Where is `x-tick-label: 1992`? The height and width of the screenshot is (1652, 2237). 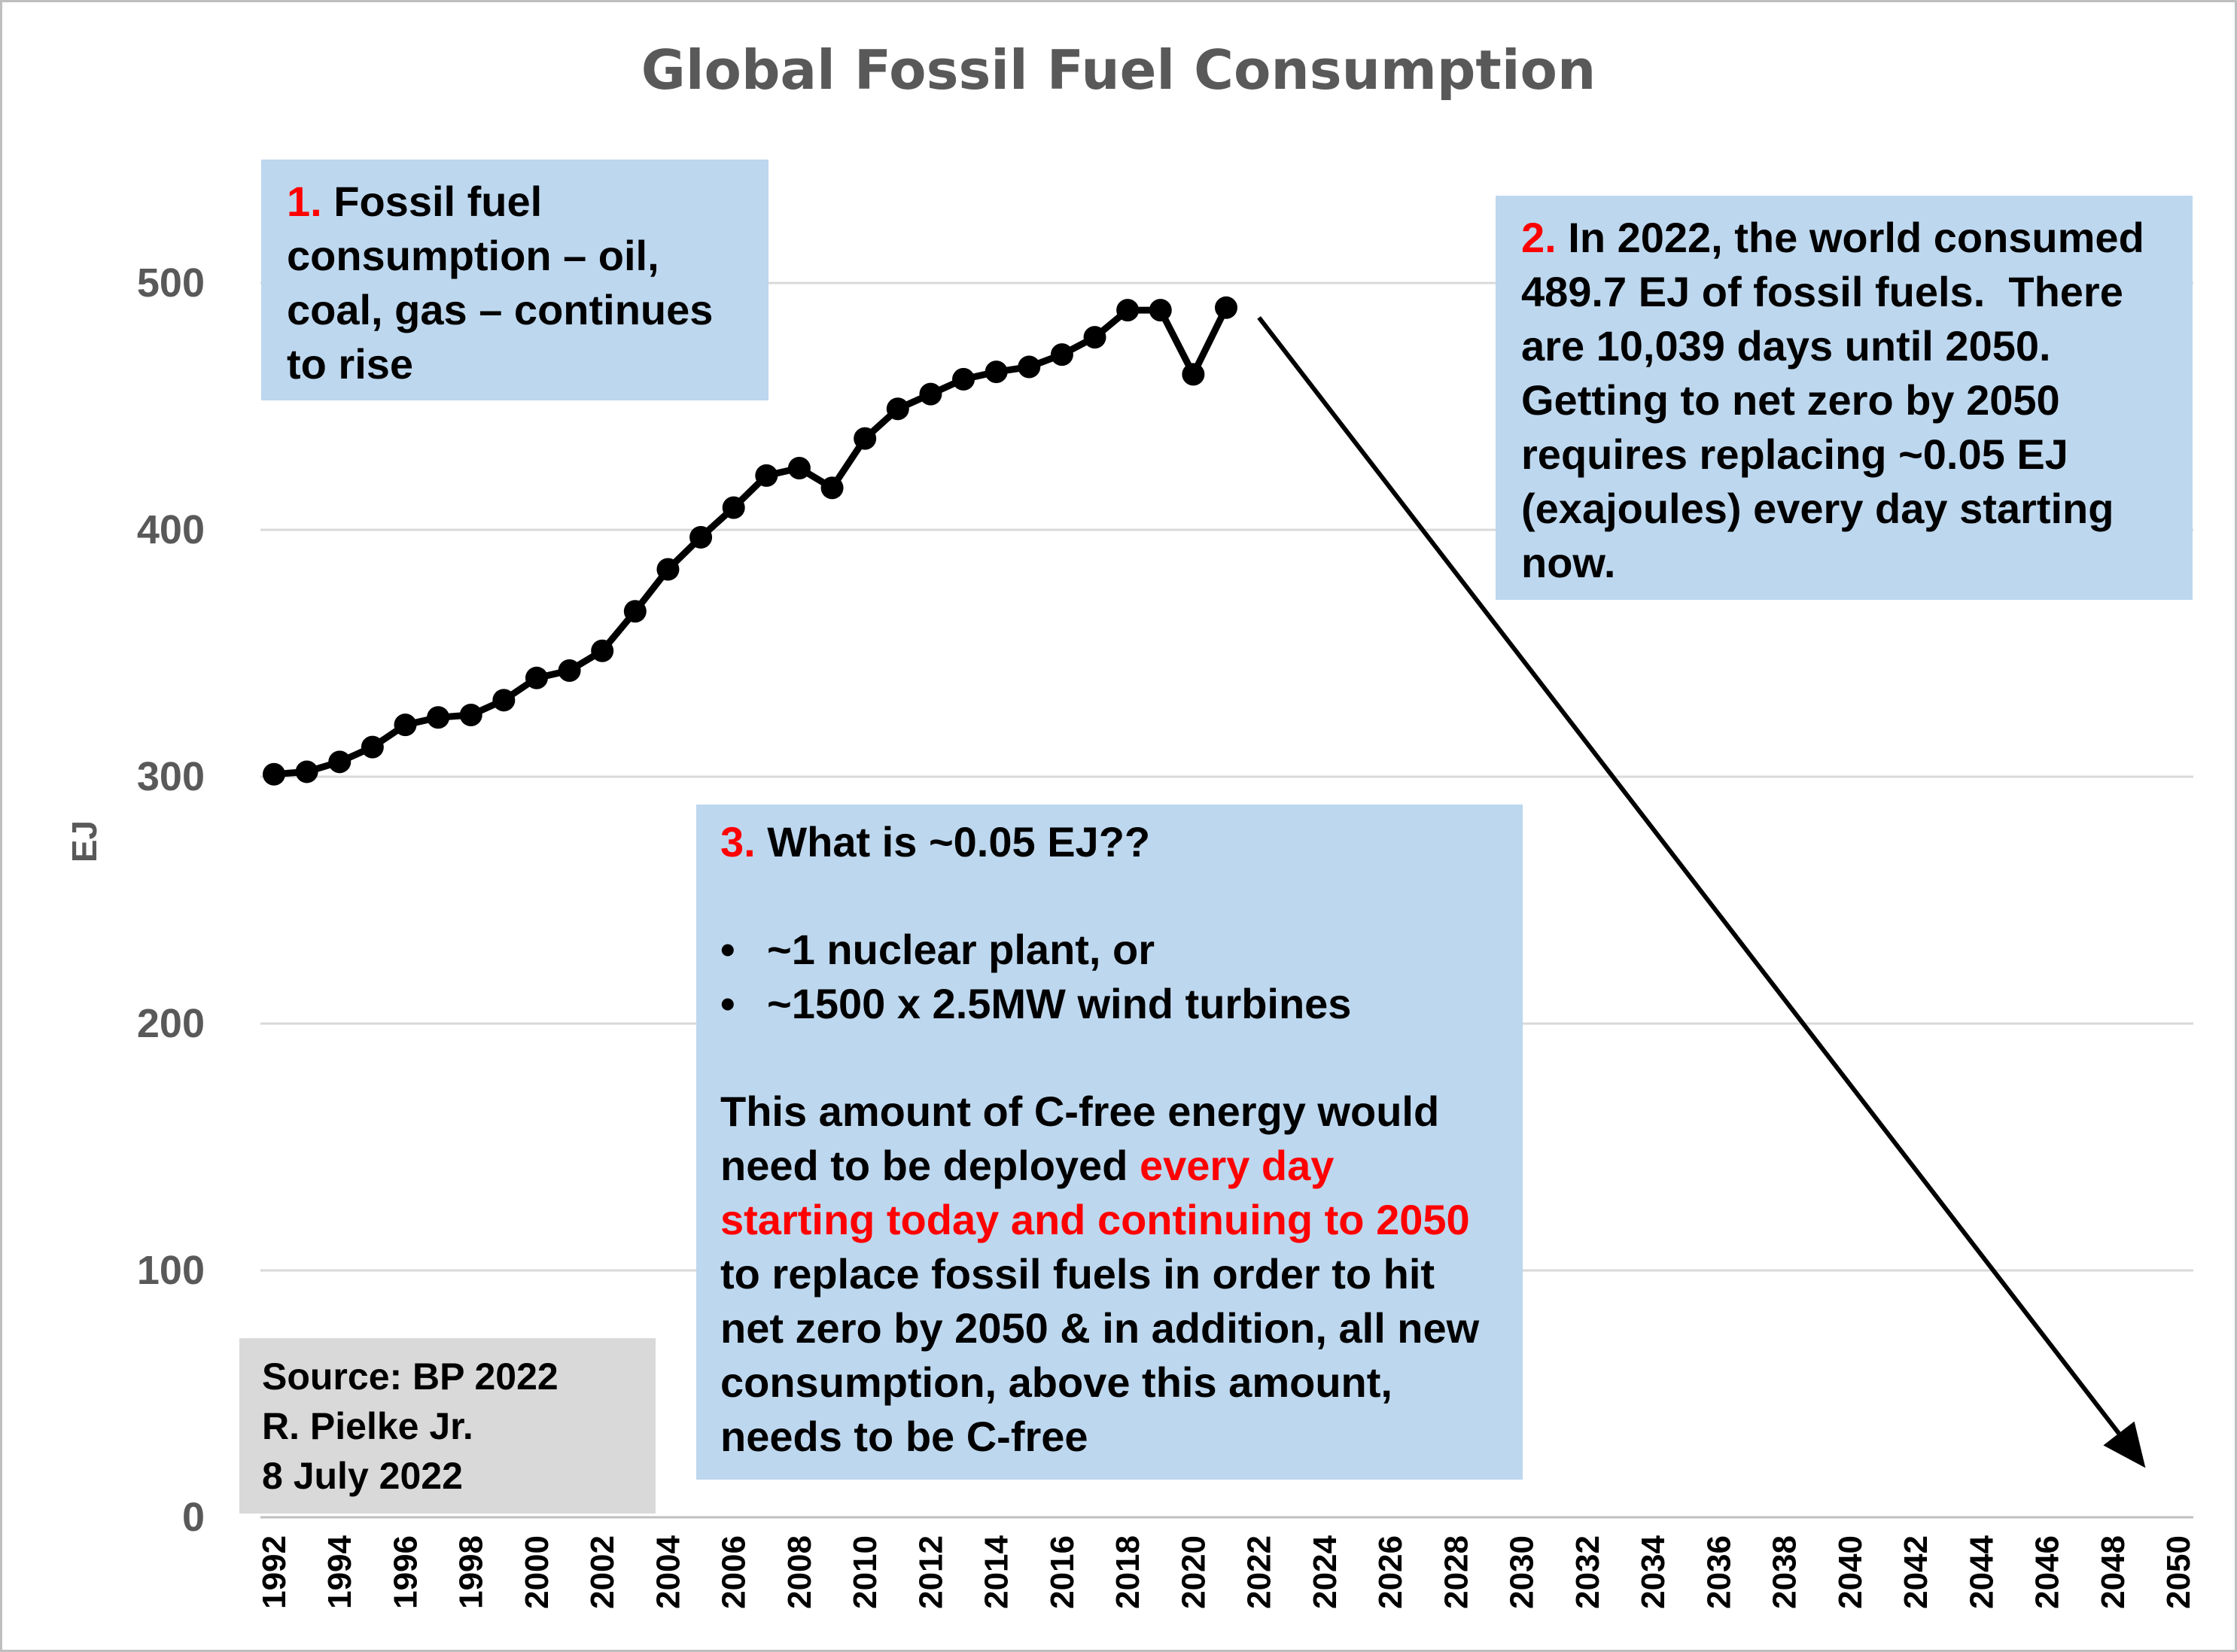
x-tick-label: 1992 is located at coordinates (274, 1572).